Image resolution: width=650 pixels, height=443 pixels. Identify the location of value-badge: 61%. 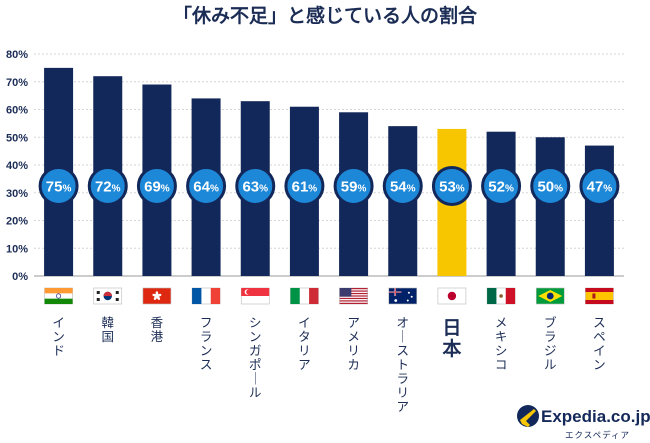
(304, 186).